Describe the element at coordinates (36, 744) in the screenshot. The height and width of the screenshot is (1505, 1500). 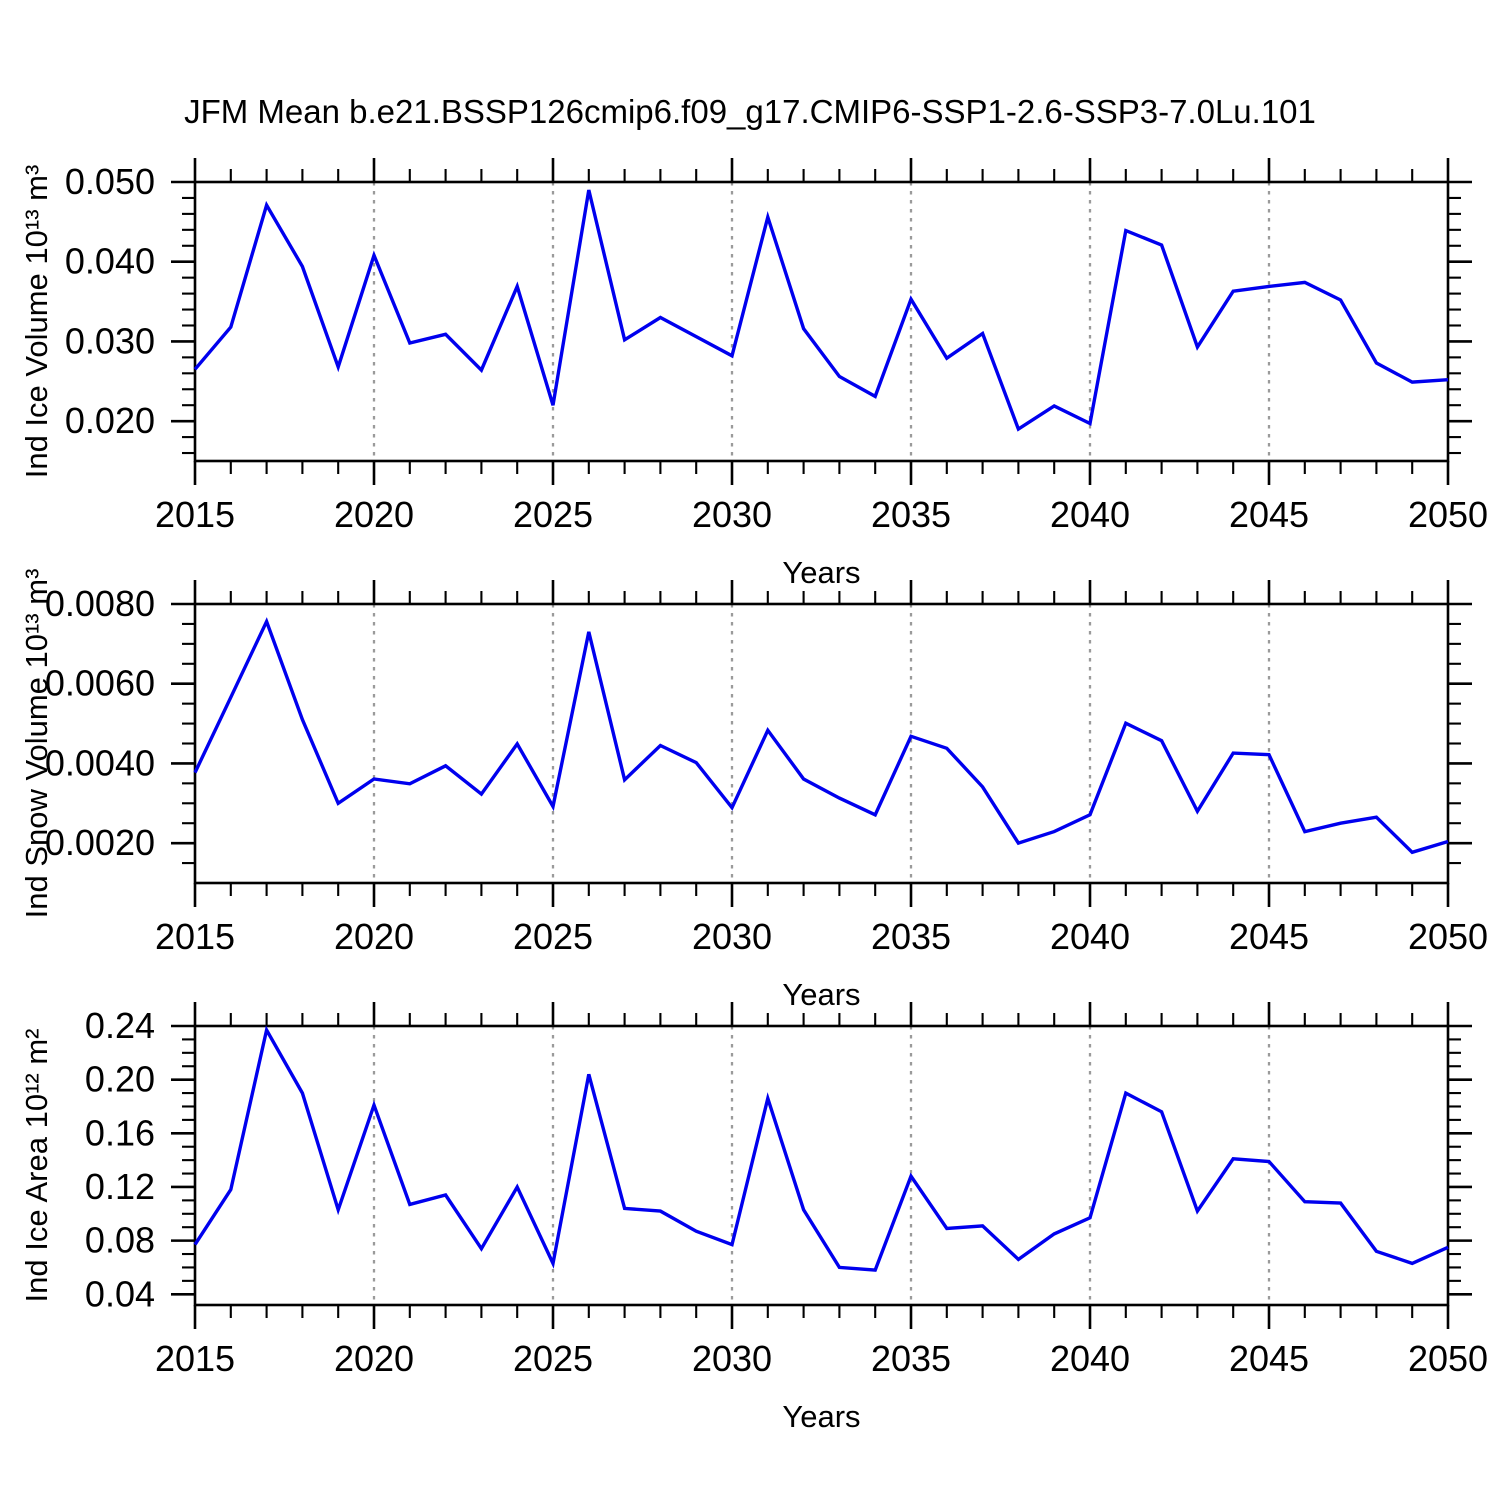
I see `y-axis-title: Ind Snow Volume 10¹³ m³` at that location.